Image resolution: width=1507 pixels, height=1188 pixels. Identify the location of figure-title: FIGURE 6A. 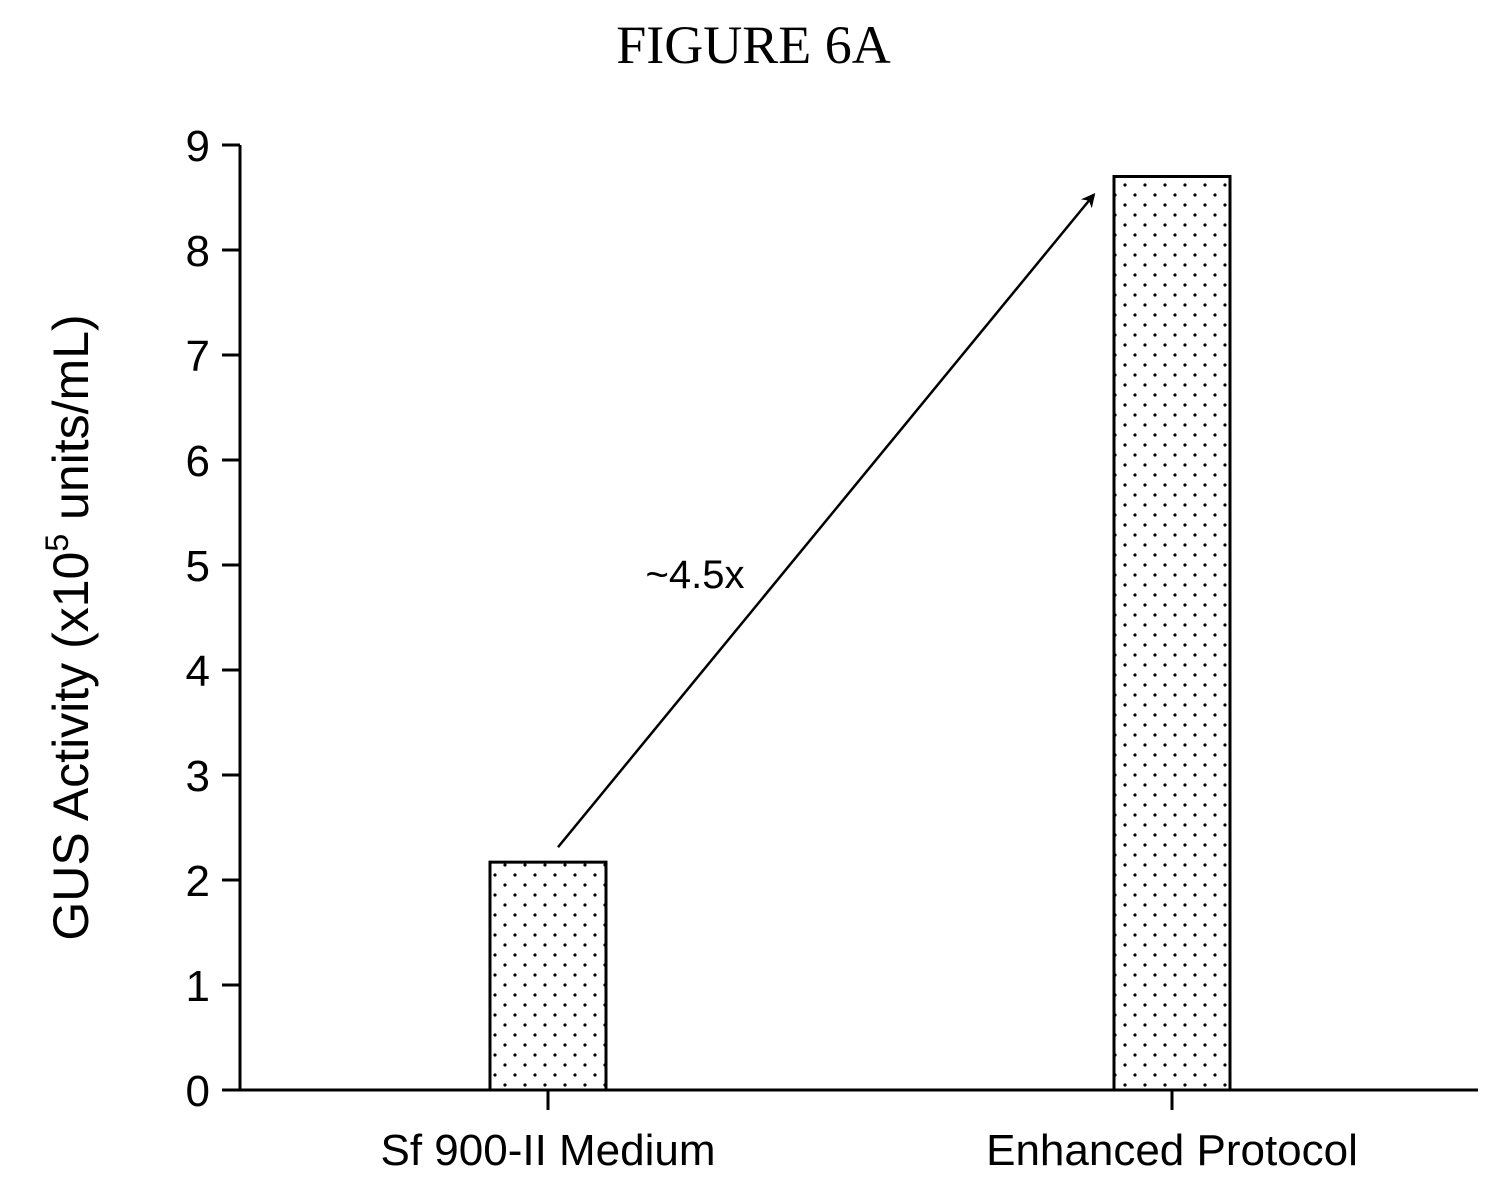
(753, 45).